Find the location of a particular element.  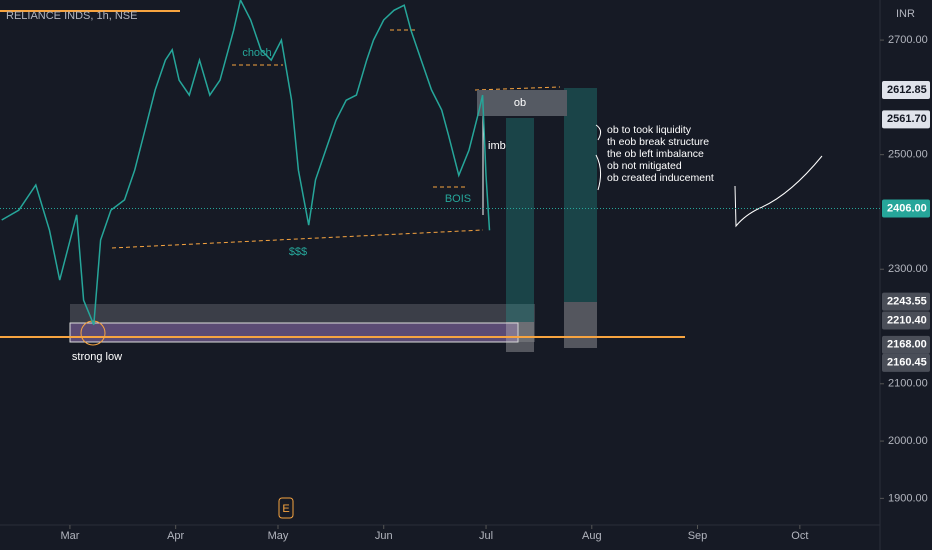

y-tick-label: 2000.00 is located at coordinates (908, 441).